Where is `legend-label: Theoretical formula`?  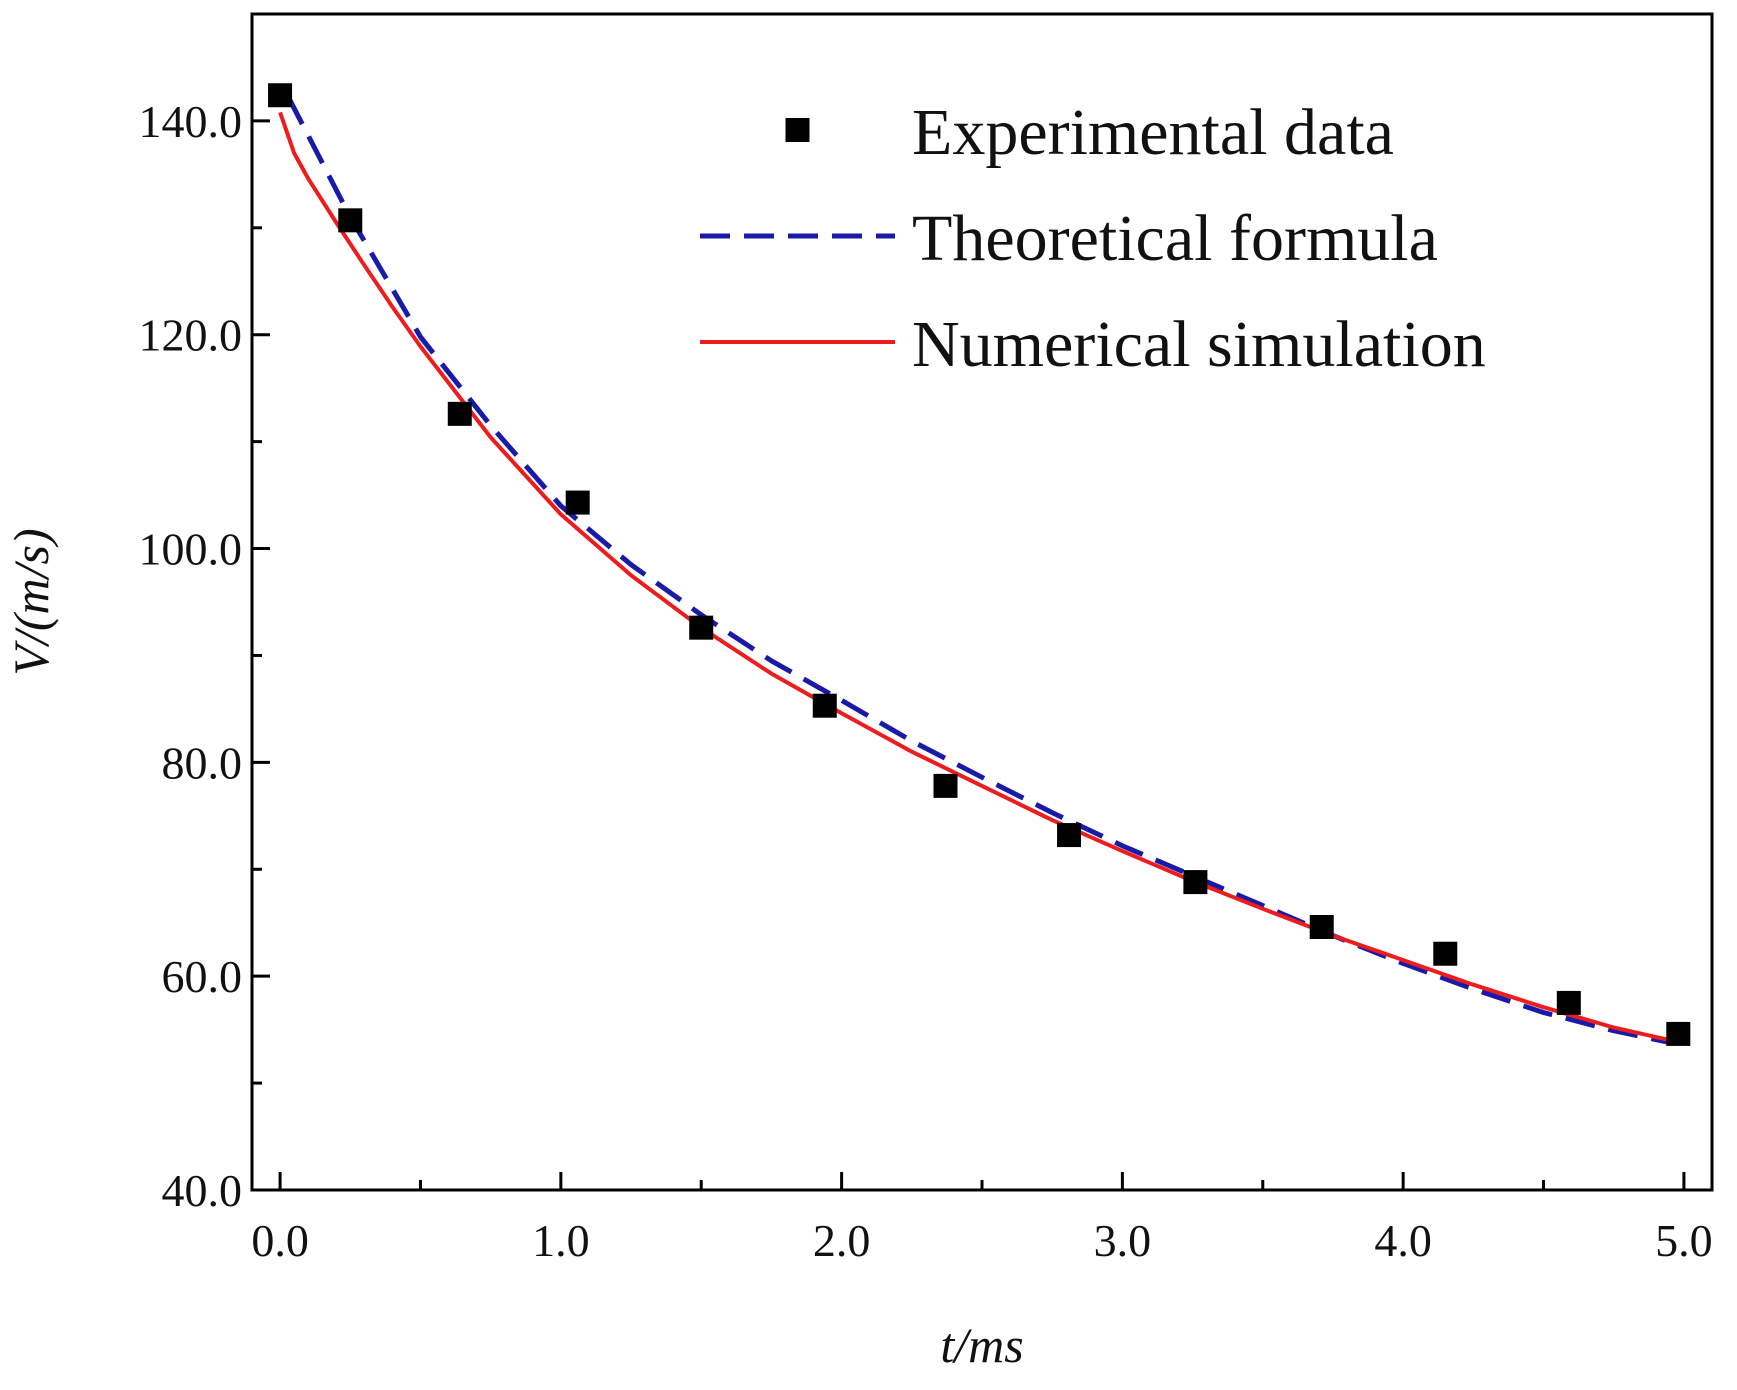
legend-label: Theoretical formula is located at coordinates (1175, 238).